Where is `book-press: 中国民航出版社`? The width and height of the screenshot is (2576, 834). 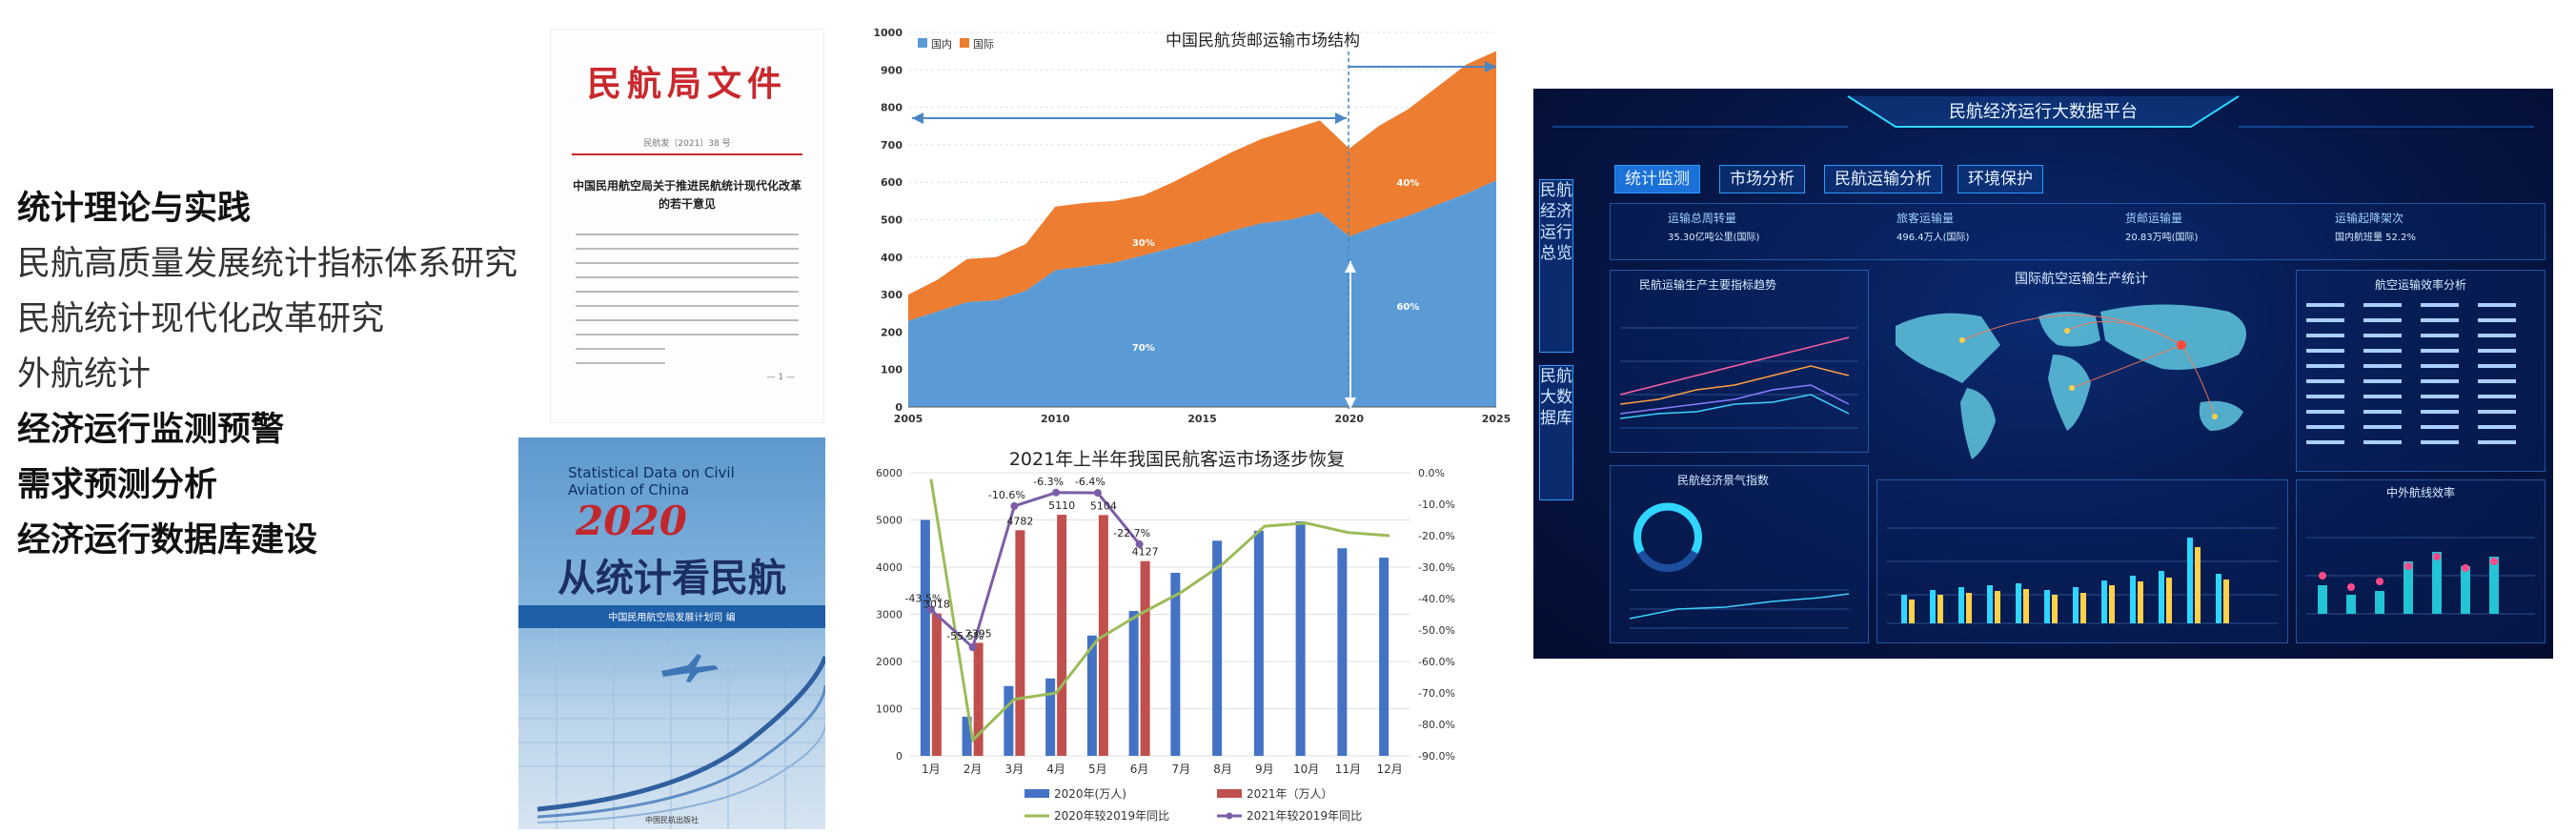 book-press: 中国民航出版社 is located at coordinates (672, 820).